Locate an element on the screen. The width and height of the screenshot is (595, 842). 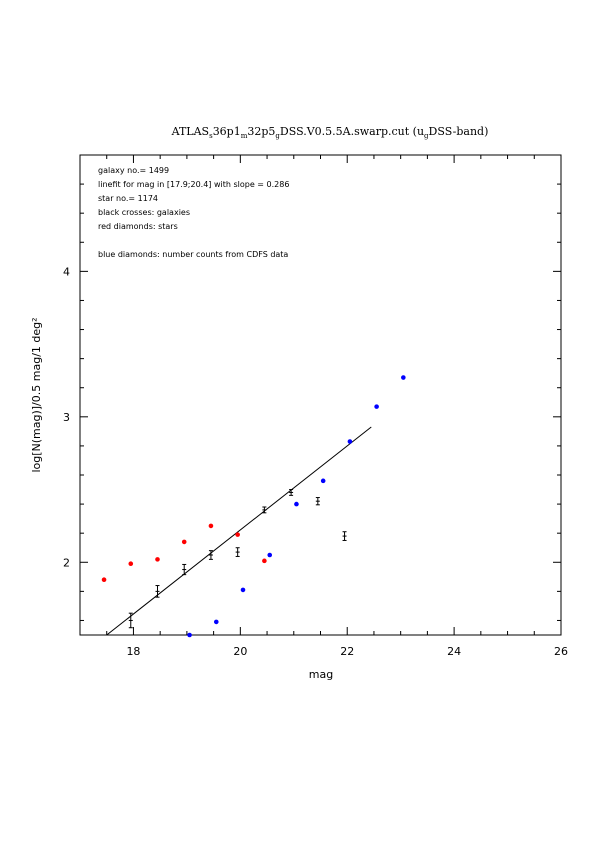
y-tick-labels: 2 3 4 is located at coordinates (66, 417).